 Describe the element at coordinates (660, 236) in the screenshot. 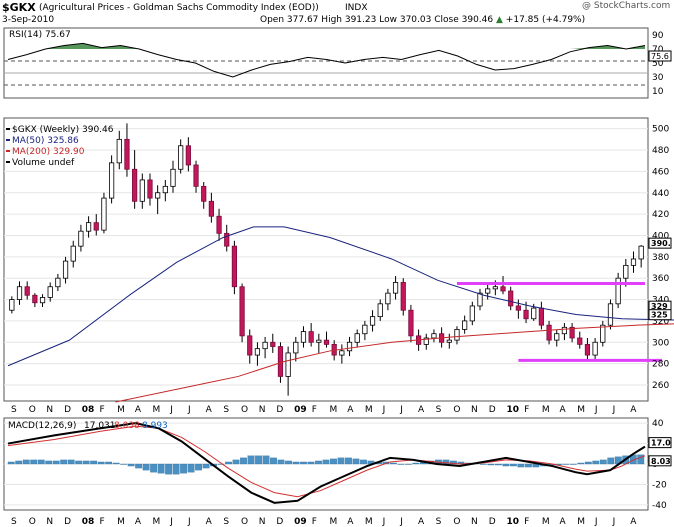

I see `price-tick-label: 400` at that location.